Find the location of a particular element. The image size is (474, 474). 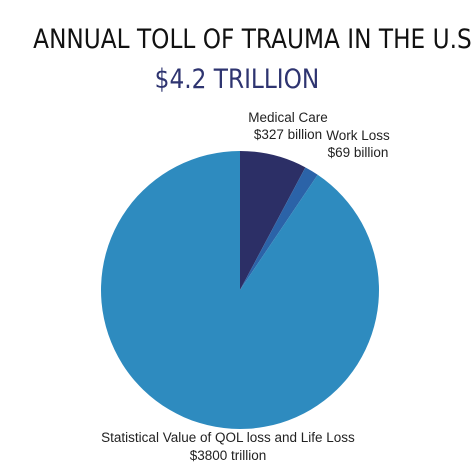

slice-label-medical-care-name: Medical Care is located at coordinates (288, 117).